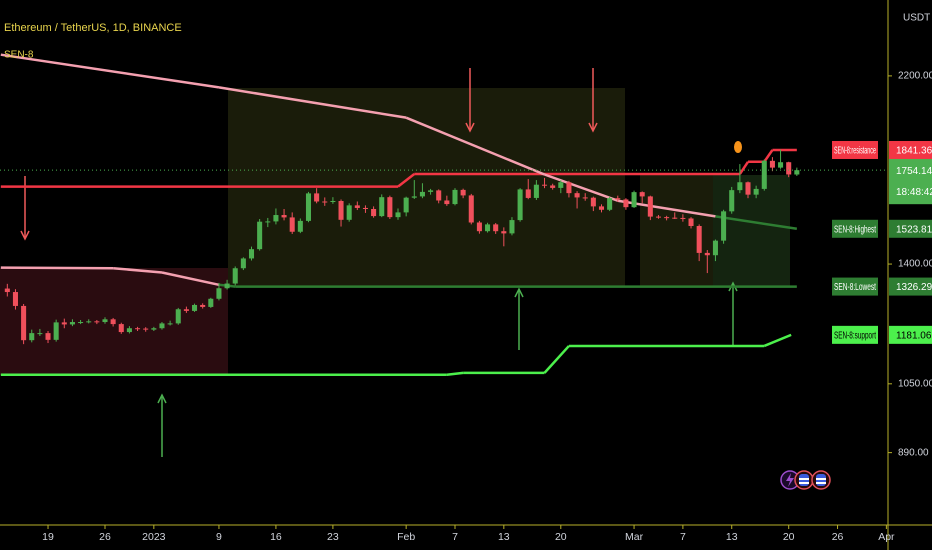 The width and height of the screenshot is (932, 550). I want to click on range-zone, so click(676, 231).